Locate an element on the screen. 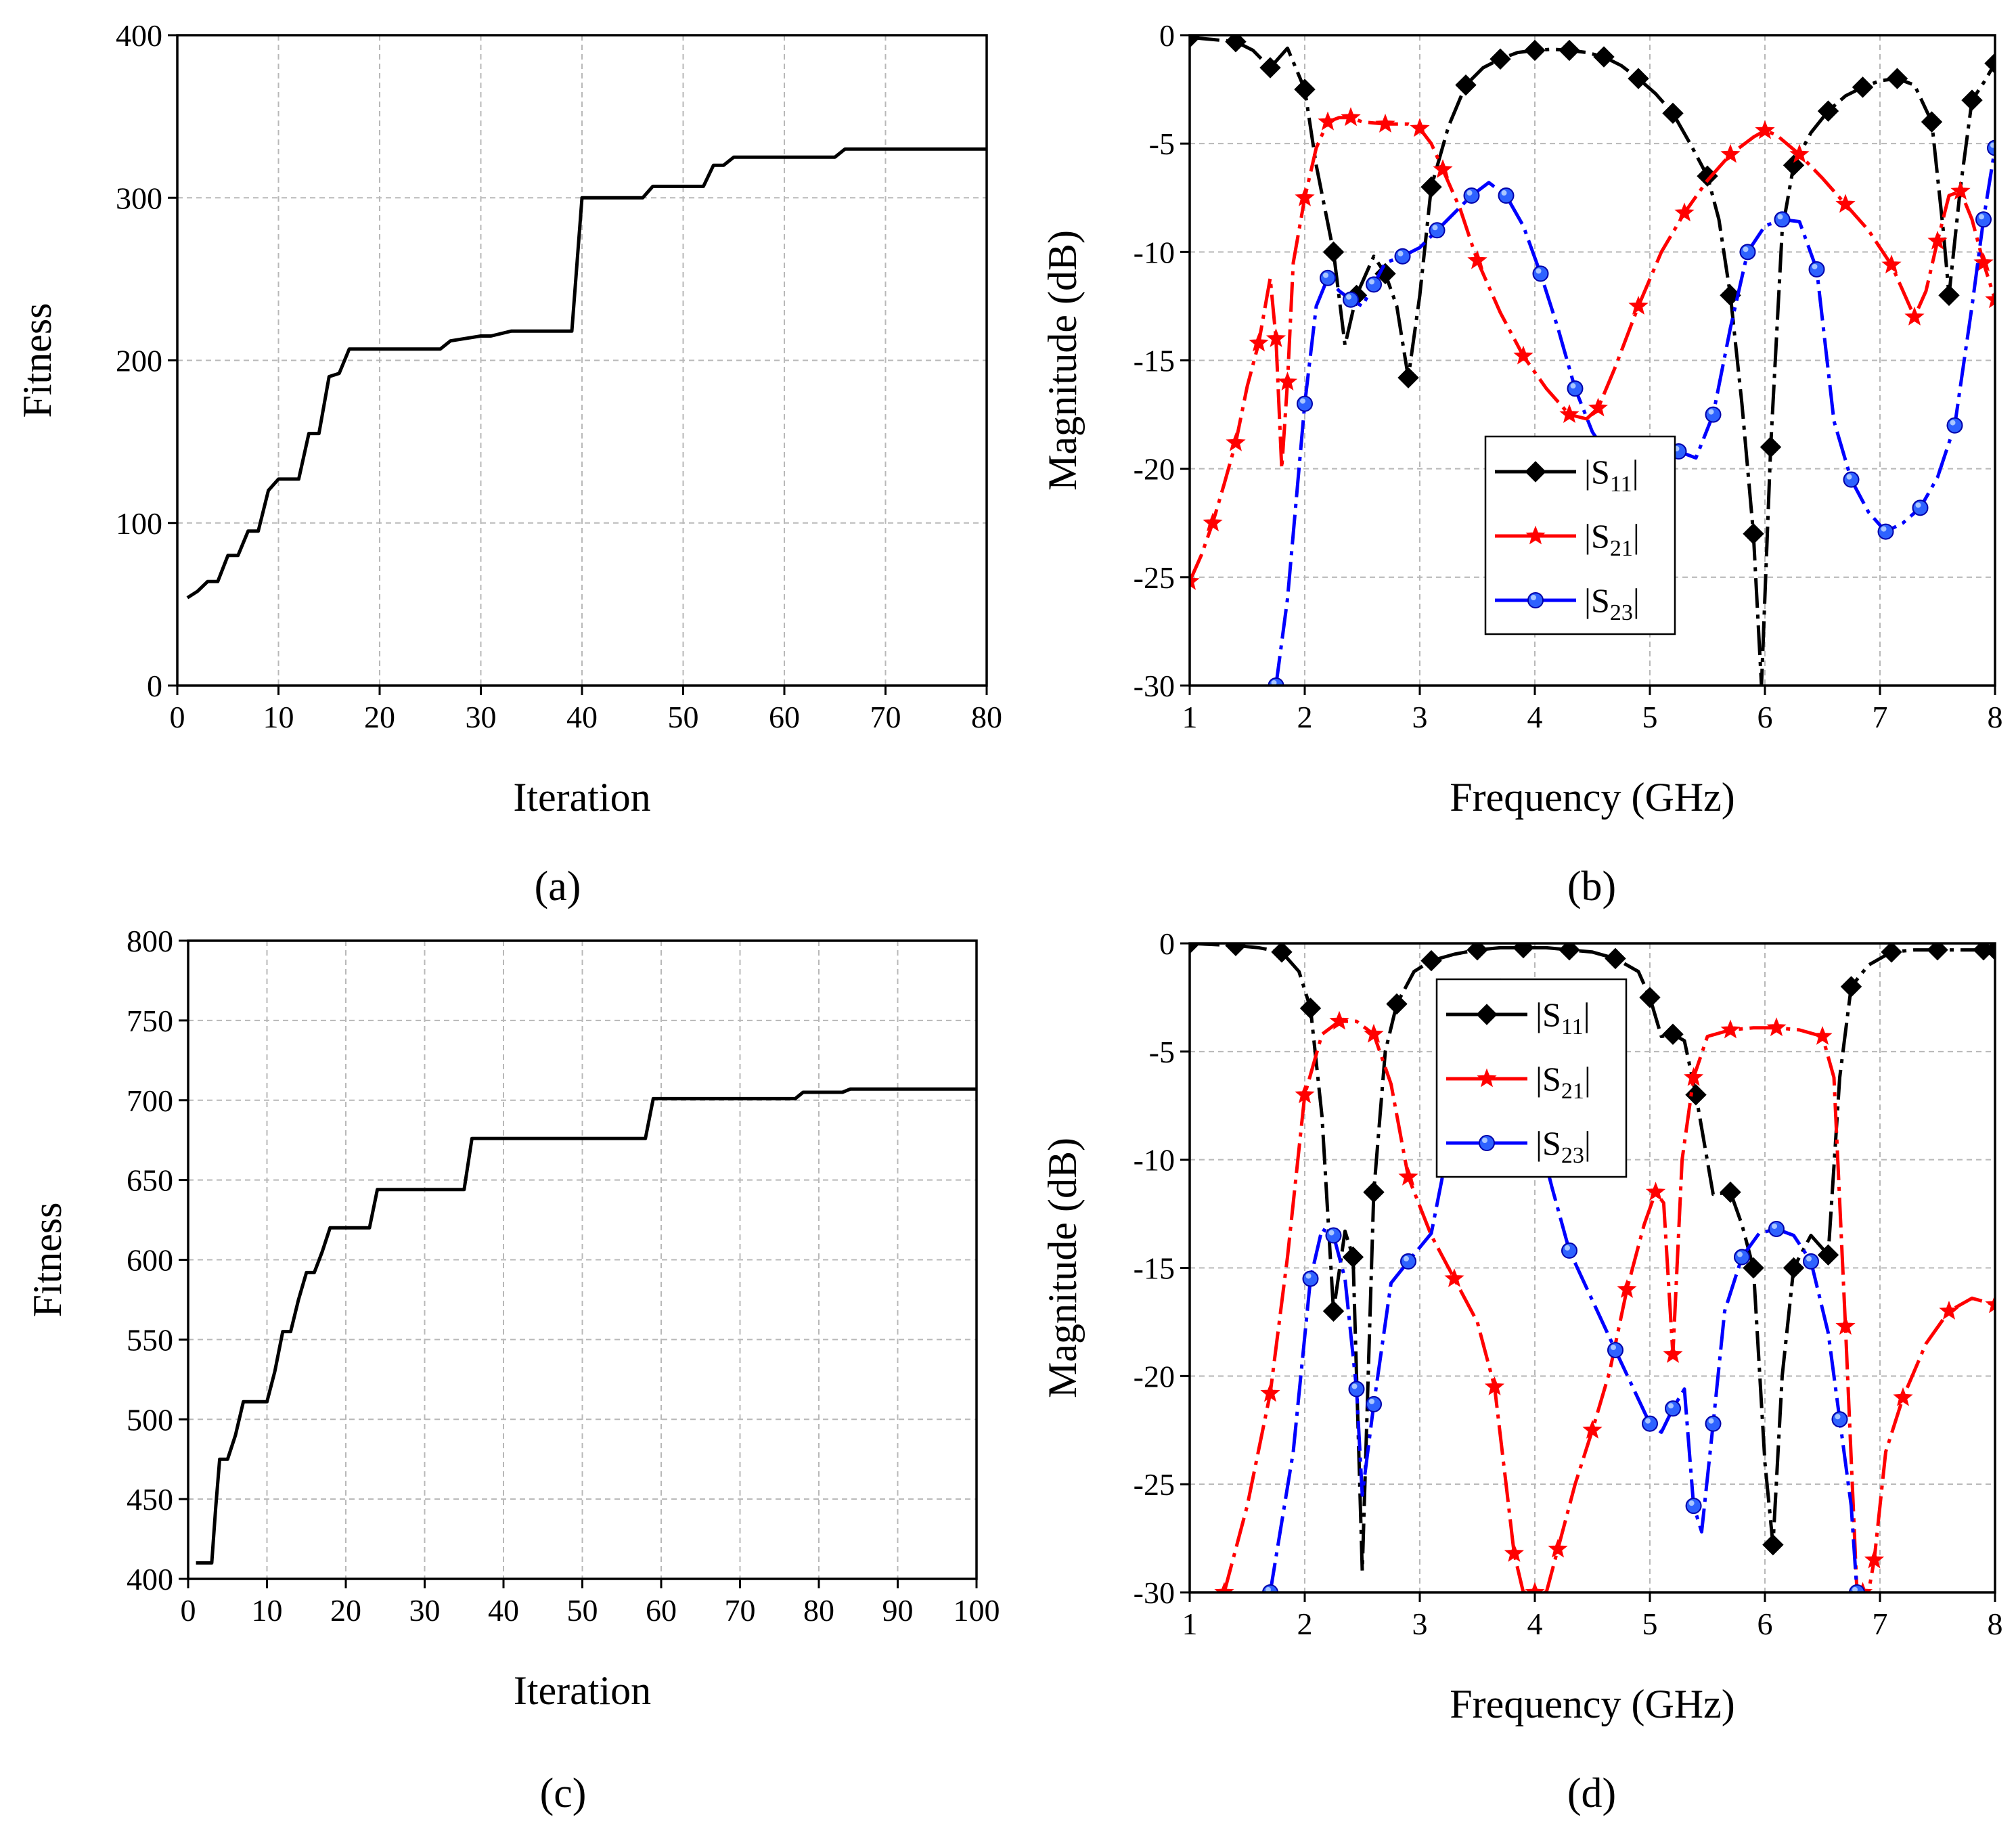  y-tick-label: 400 is located at coordinates (150, 1579).